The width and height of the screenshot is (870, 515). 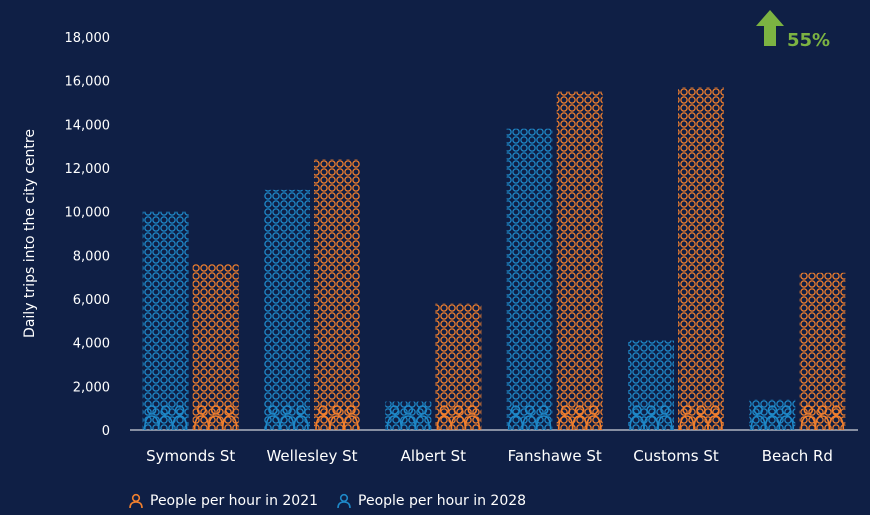 What do you see at coordinates (88, 125) in the screenshot?
I see `y-tick-label: 14,000` at bounding box center [88, 125].